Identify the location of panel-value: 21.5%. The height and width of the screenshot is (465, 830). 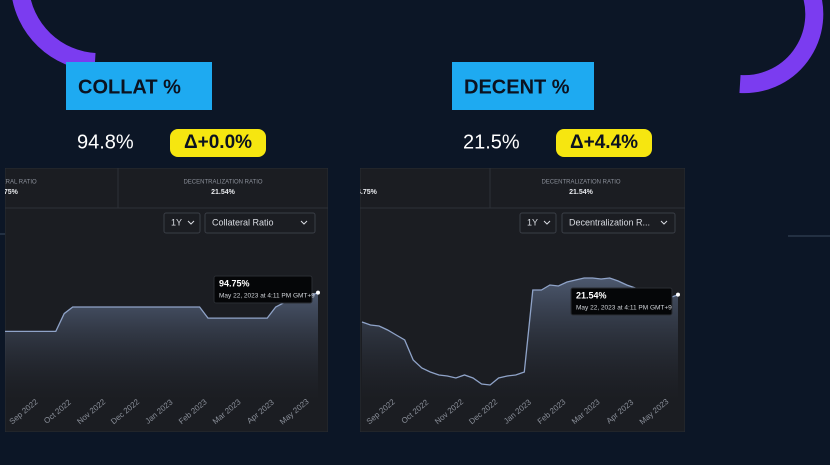
(491, 142).